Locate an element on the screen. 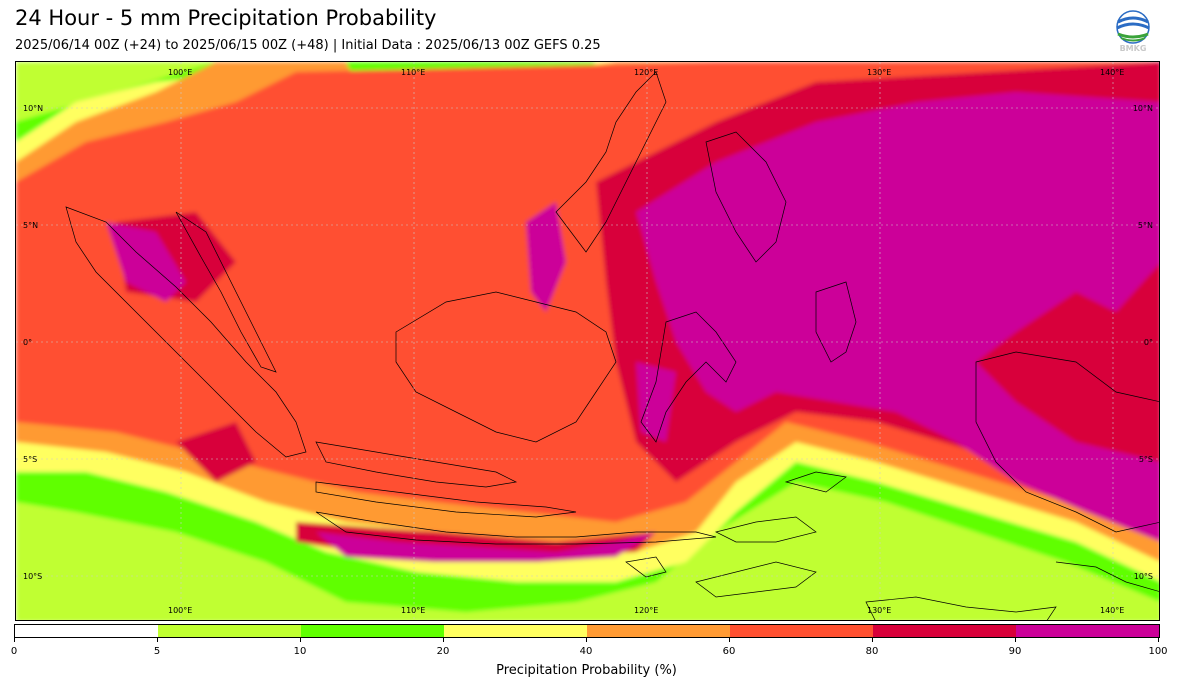  bmkg-logo: BMKG is located at coordinates (1133, 33).